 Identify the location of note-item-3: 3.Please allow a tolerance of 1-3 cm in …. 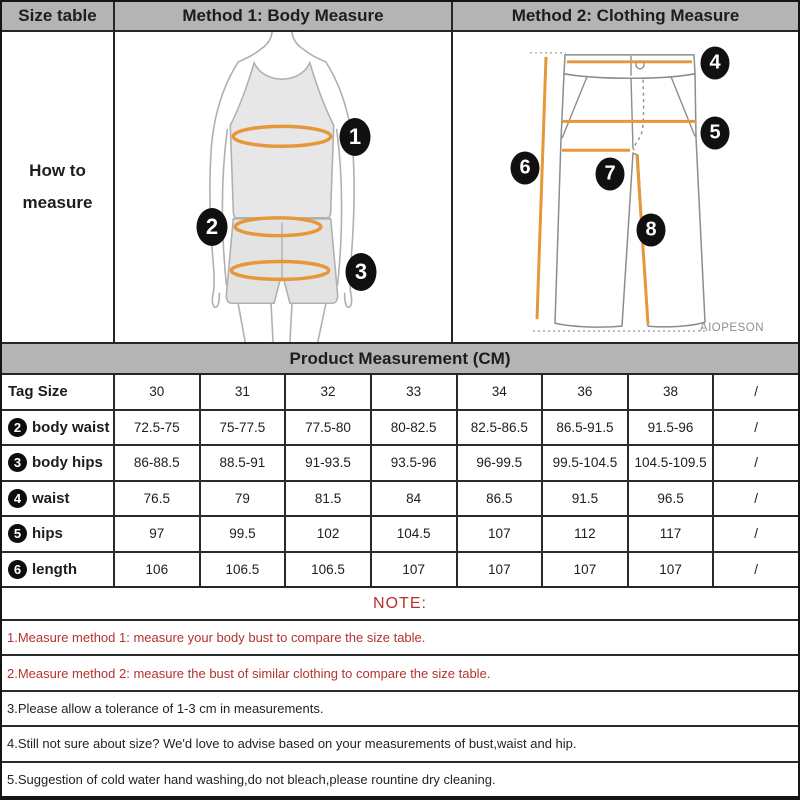
(400, 710).